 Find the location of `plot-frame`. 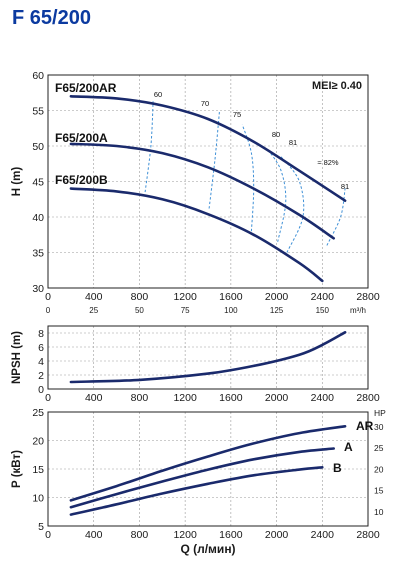

plot-frame is located at coordinates (208, 357).